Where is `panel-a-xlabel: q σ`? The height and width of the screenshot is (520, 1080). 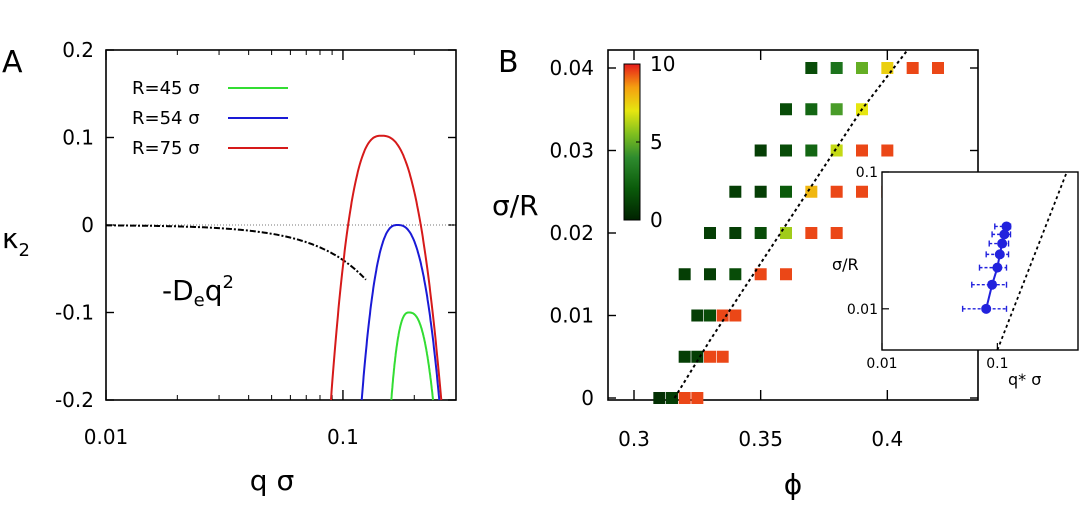 panel-a-xlabel: q σ is located at coordinates (272, 480).